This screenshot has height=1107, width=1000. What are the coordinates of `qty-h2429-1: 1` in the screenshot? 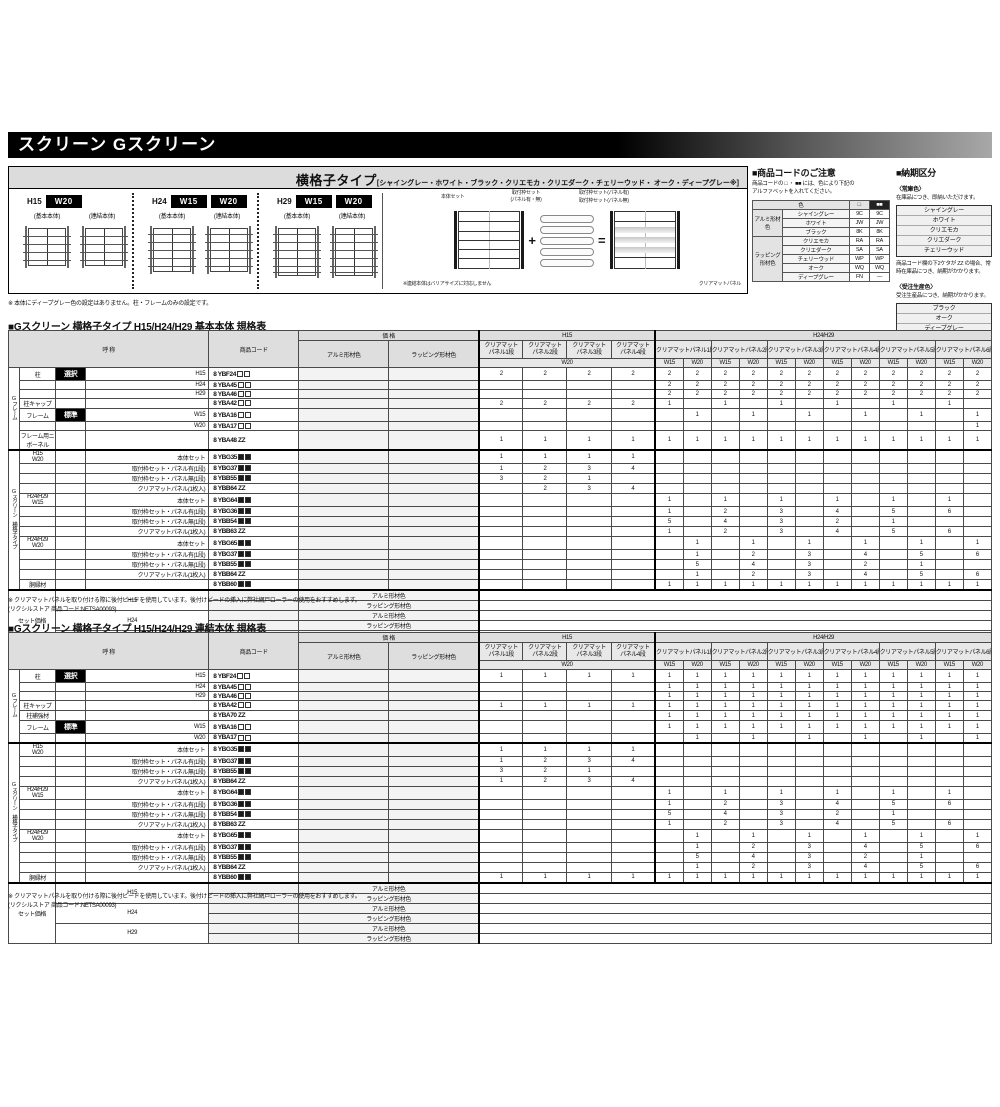 It's located at (669, 792).